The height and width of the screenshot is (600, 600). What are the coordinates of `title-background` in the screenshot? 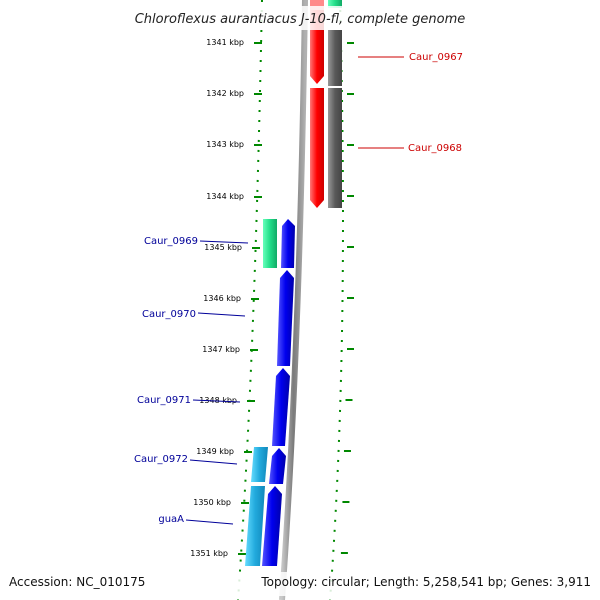 It's located at (300, 18).